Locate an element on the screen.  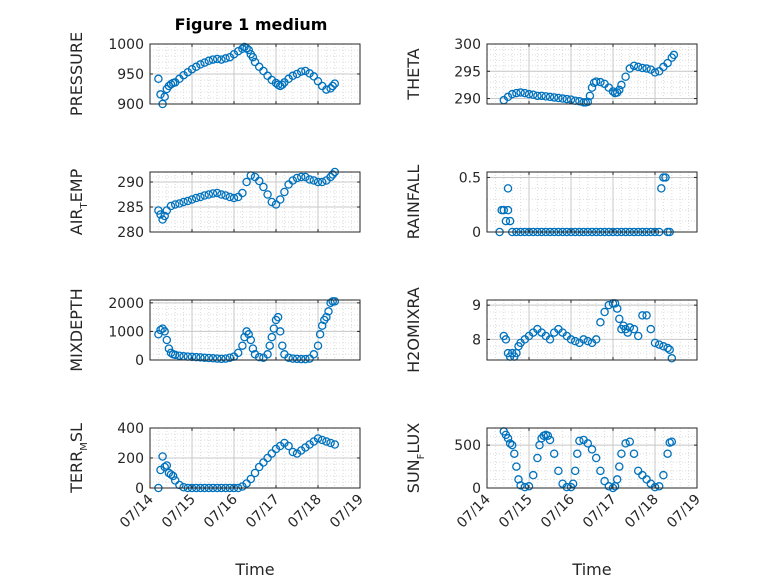
y-tick-label: 290 is located at coordinates (130, 183).